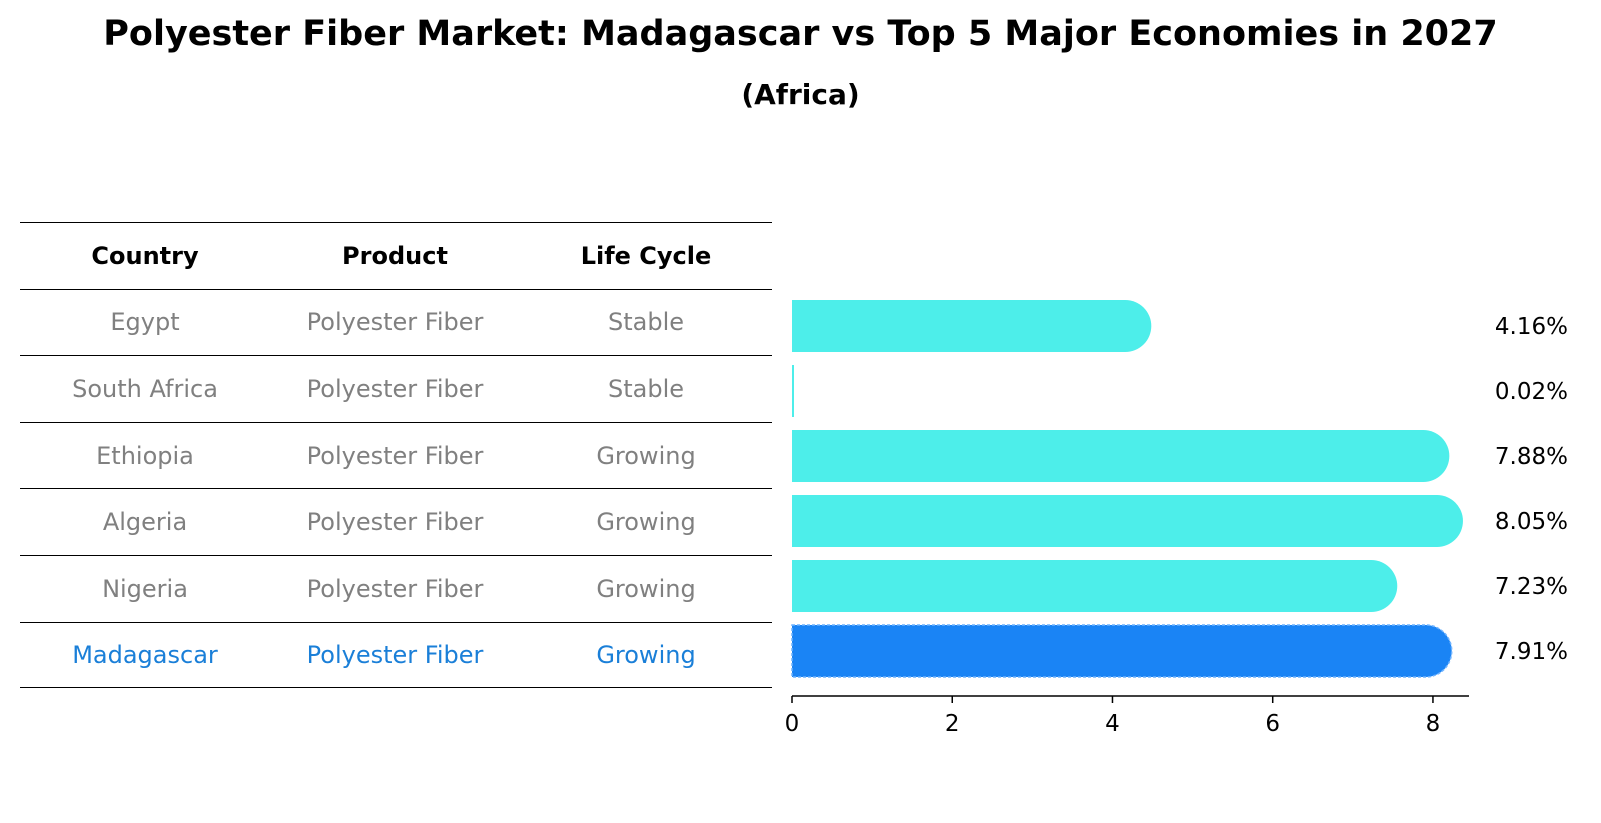 Image resolution: width=1601 pixels, height=823 pixels. Describe the element at coordinates (1112, 724) in the screenshot. I see `x-tick-label: 4` at that location.